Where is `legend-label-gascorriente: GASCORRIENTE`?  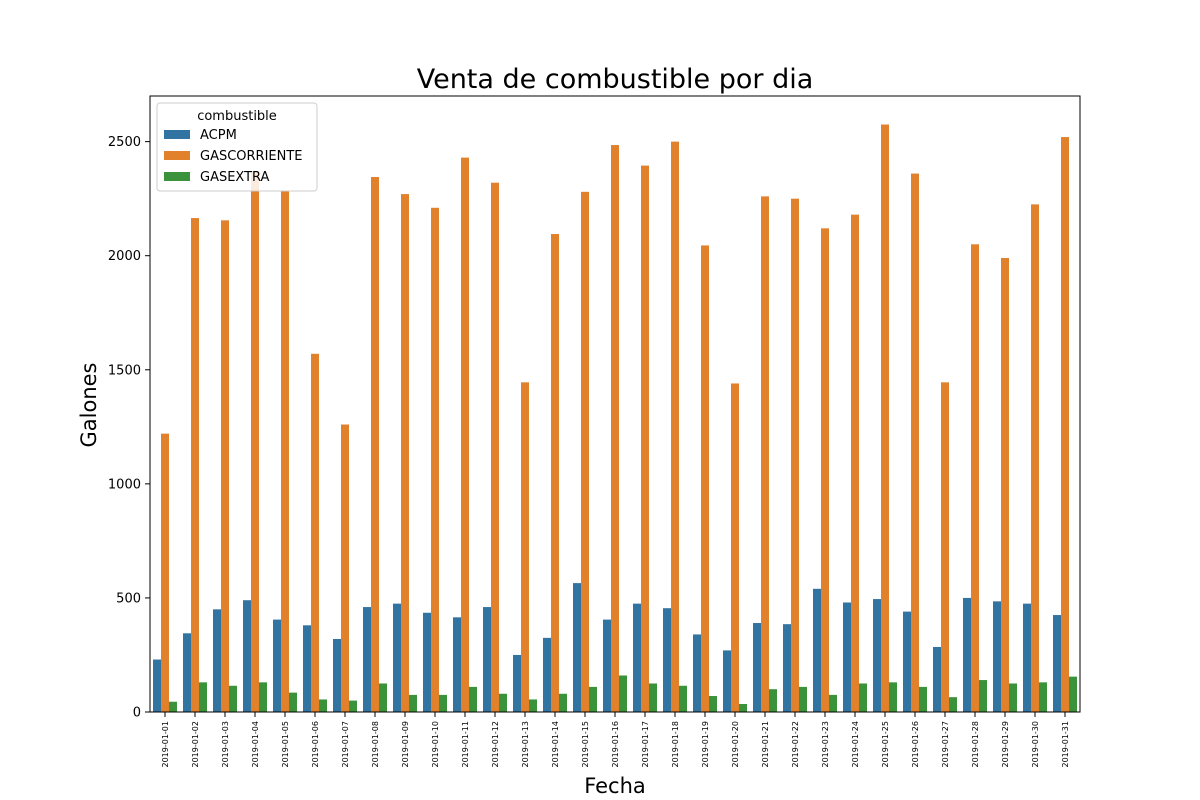
legend-label-gascorriente: GASCORRIENTE is located at coordinates (251, 156).